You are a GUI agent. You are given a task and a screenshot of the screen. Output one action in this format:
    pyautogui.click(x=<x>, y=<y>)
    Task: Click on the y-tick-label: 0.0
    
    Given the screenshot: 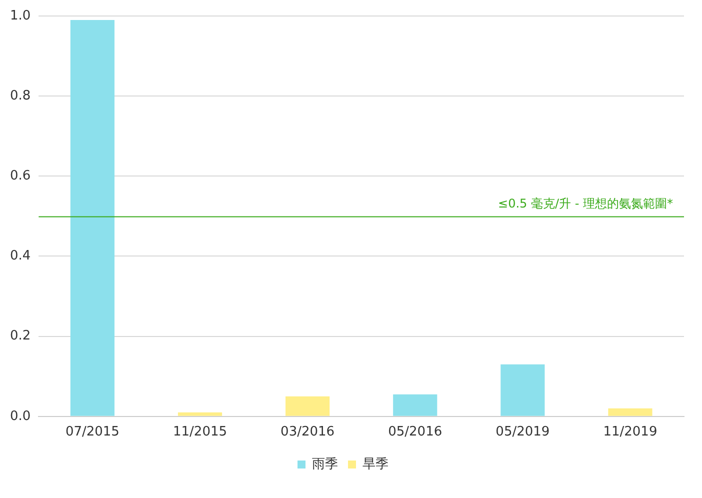 What is the action you would take?
    pyautogui.click(x=20, y=416)
    